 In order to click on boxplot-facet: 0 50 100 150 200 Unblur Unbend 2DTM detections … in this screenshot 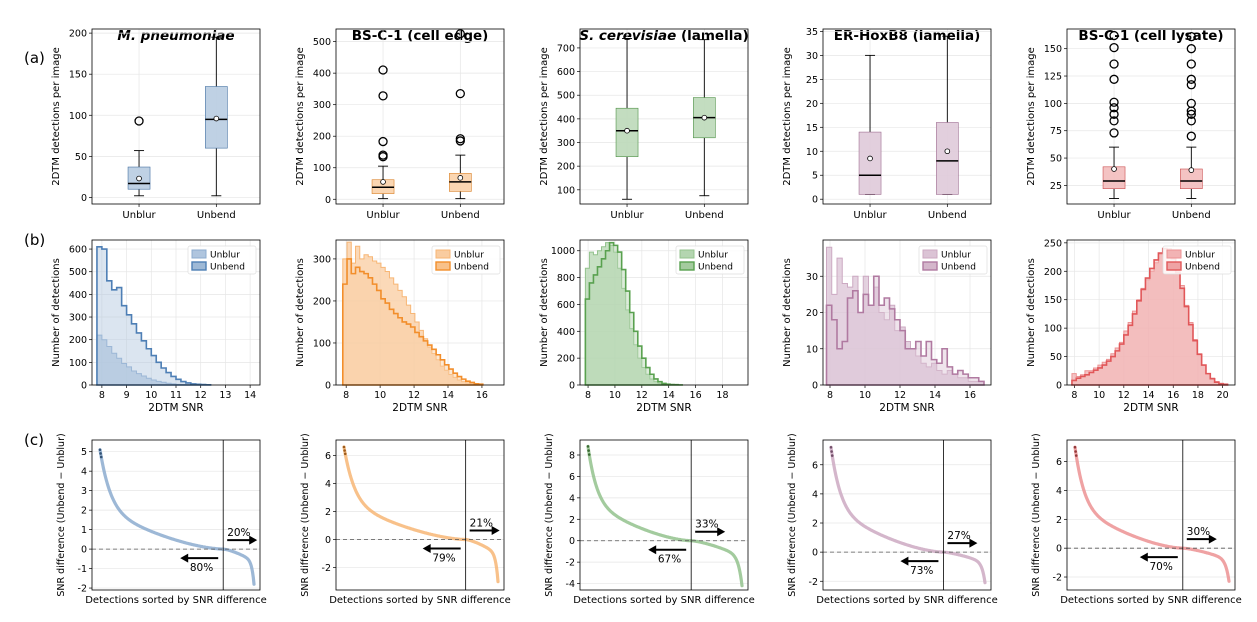, I will do `click(156, 124)`.